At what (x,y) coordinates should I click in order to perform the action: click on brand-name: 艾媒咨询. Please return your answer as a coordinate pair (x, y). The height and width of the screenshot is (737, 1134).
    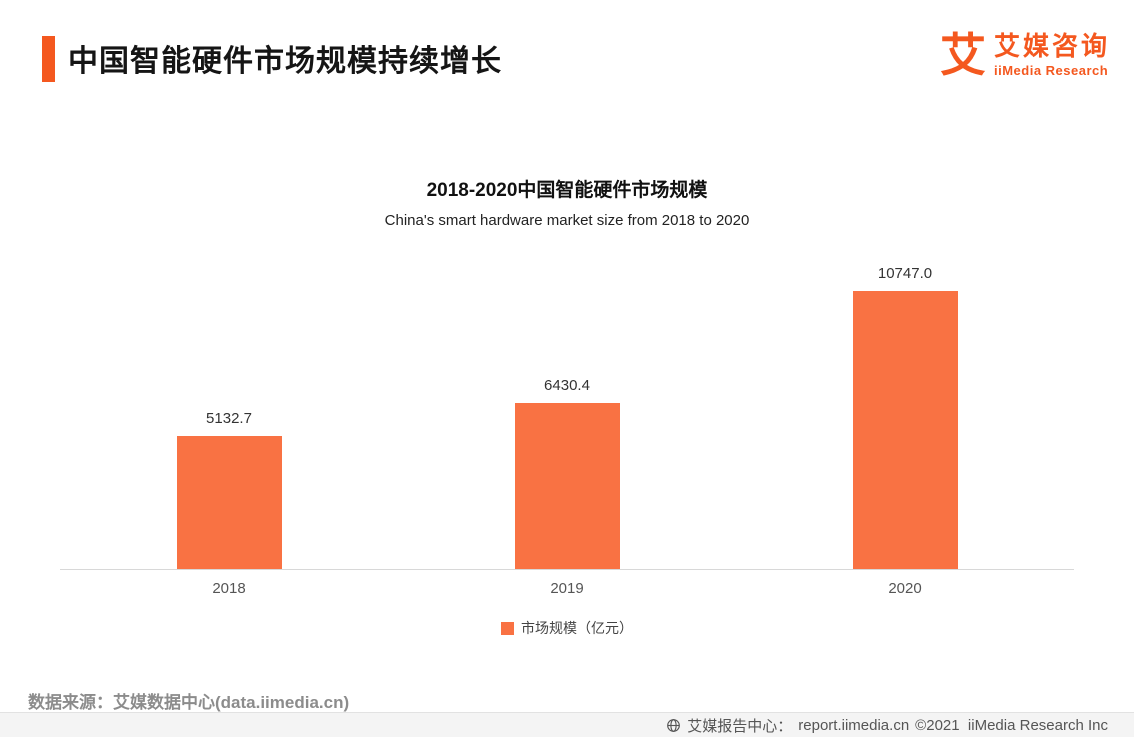
    Looking at the image, I should click on (1051, 46).